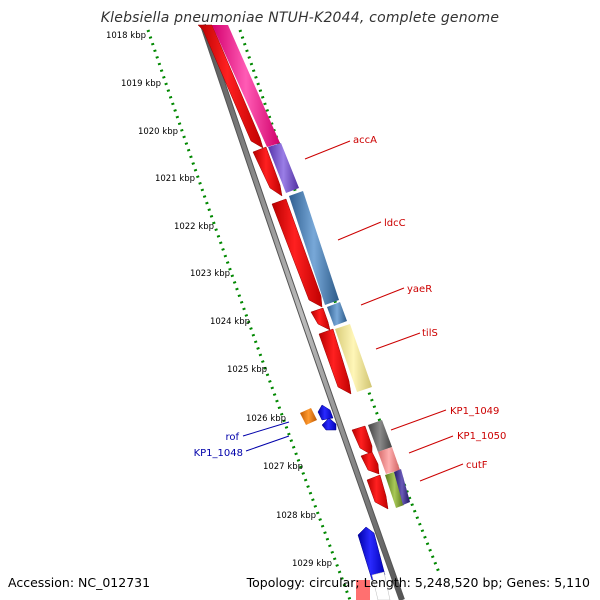 This screenshot has width=600, height=600. I want to click on accession-text: Accession: NC_012731, so click(79, 582).